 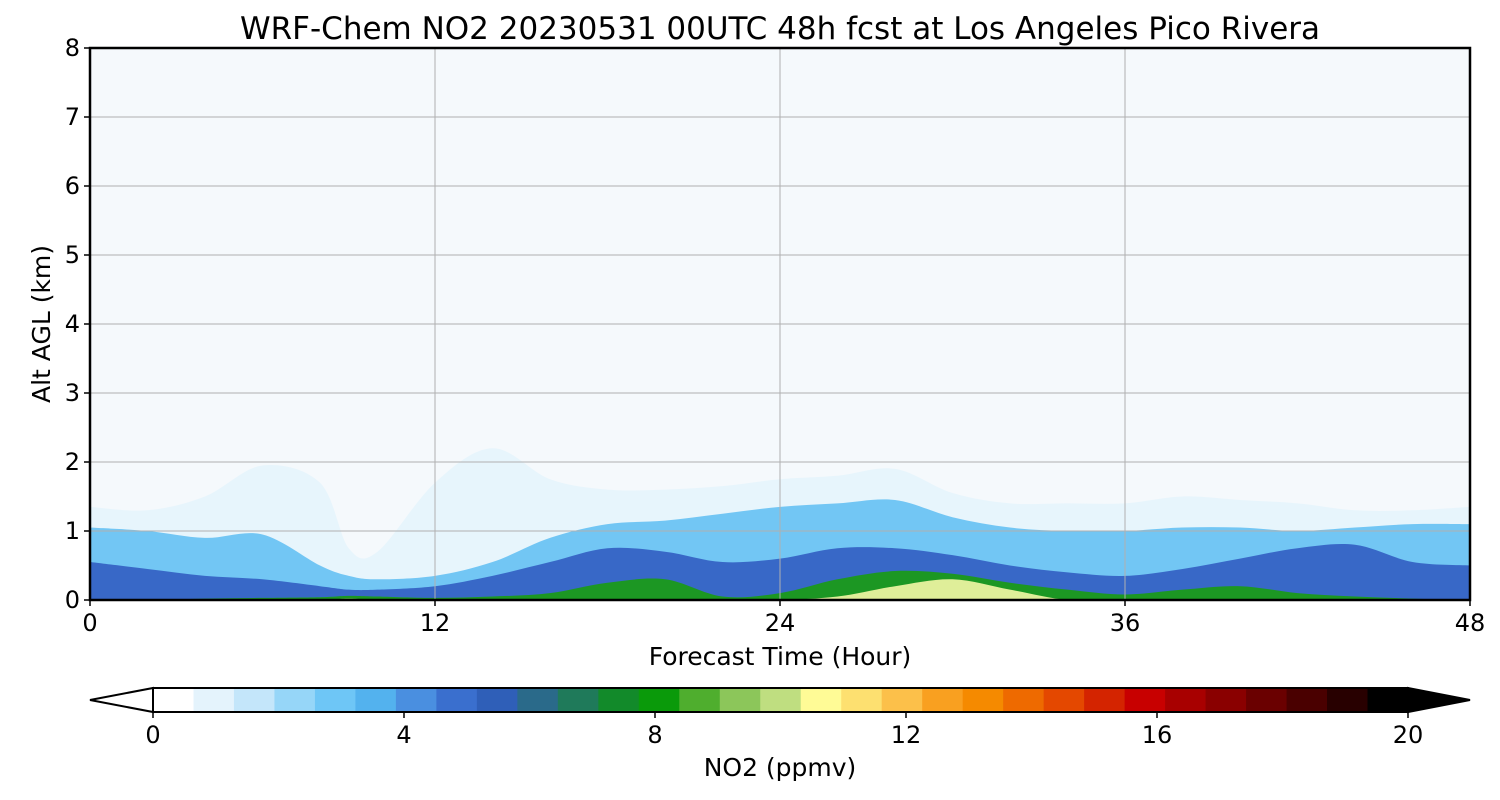 I want to click on colorbar-tick-label: 12, so click(x=906, y=735).